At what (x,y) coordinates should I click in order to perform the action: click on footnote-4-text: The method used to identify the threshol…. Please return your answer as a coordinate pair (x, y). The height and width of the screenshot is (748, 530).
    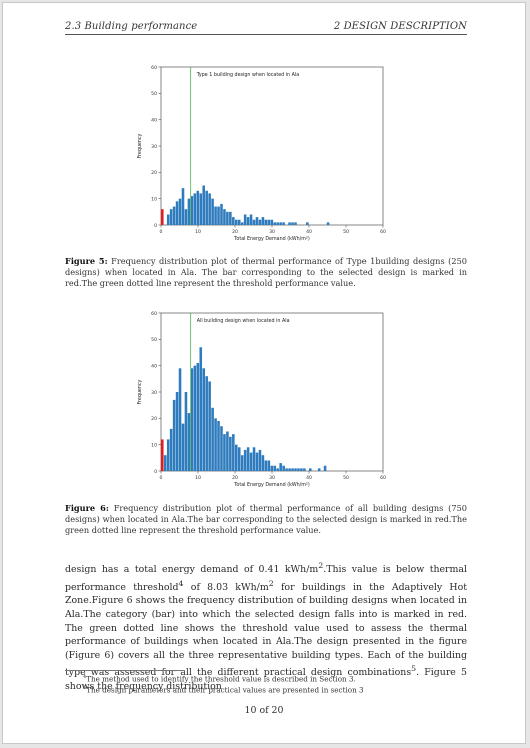
    Looking at the image, I should click on (221, 679).